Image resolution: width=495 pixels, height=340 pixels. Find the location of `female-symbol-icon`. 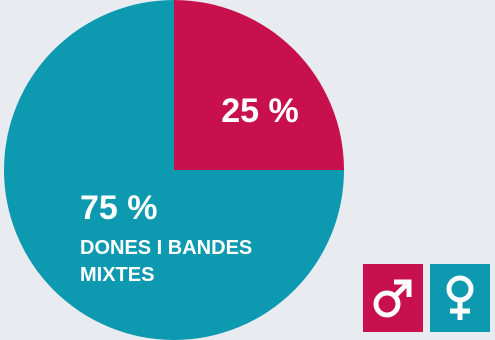

female-symbol-icon is located at coordinates (460, 297).